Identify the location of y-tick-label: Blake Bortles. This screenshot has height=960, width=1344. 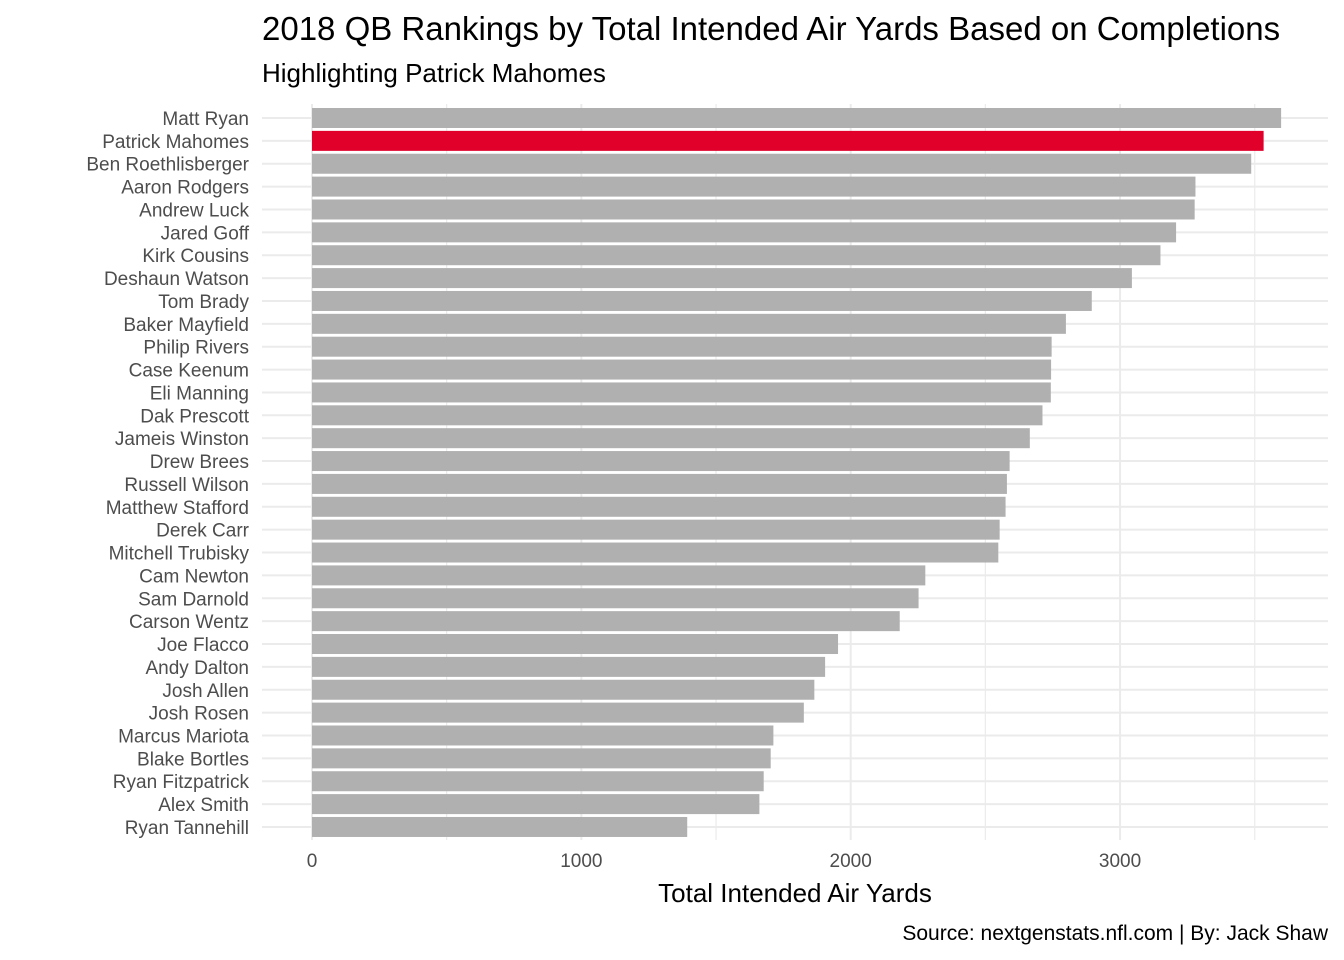
(193, 759).